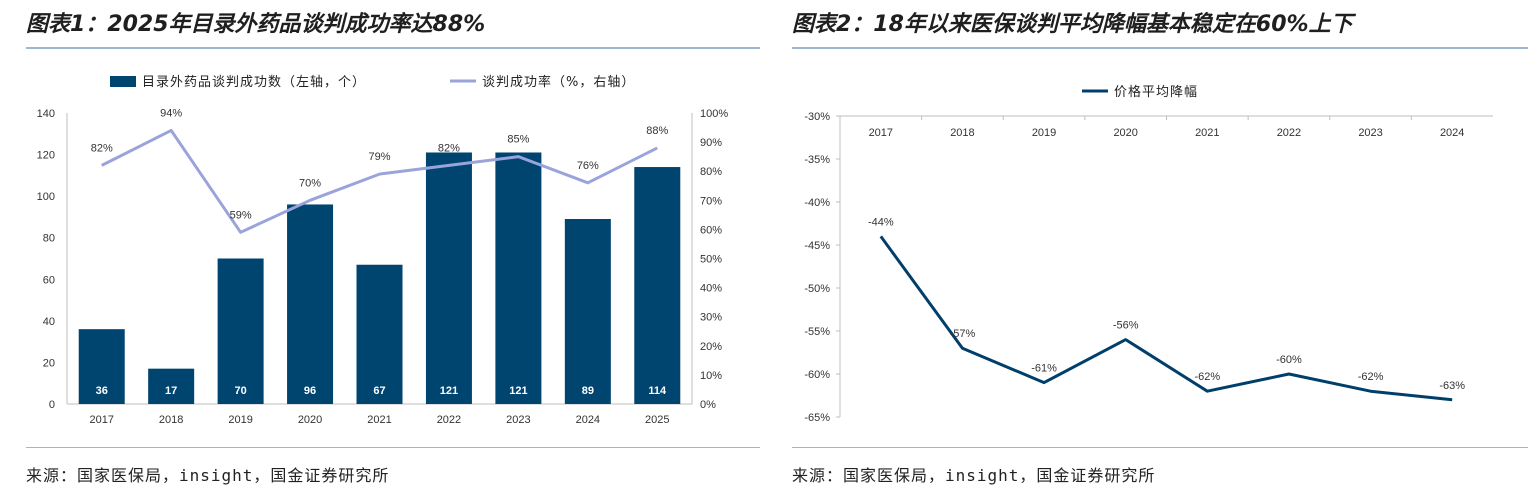 This screenshot has width=1528, height=496. What do you see at coordinates (102, 391) in the screenshot?
I see `bar-value-label: 36` at bounding box center [102, 391].